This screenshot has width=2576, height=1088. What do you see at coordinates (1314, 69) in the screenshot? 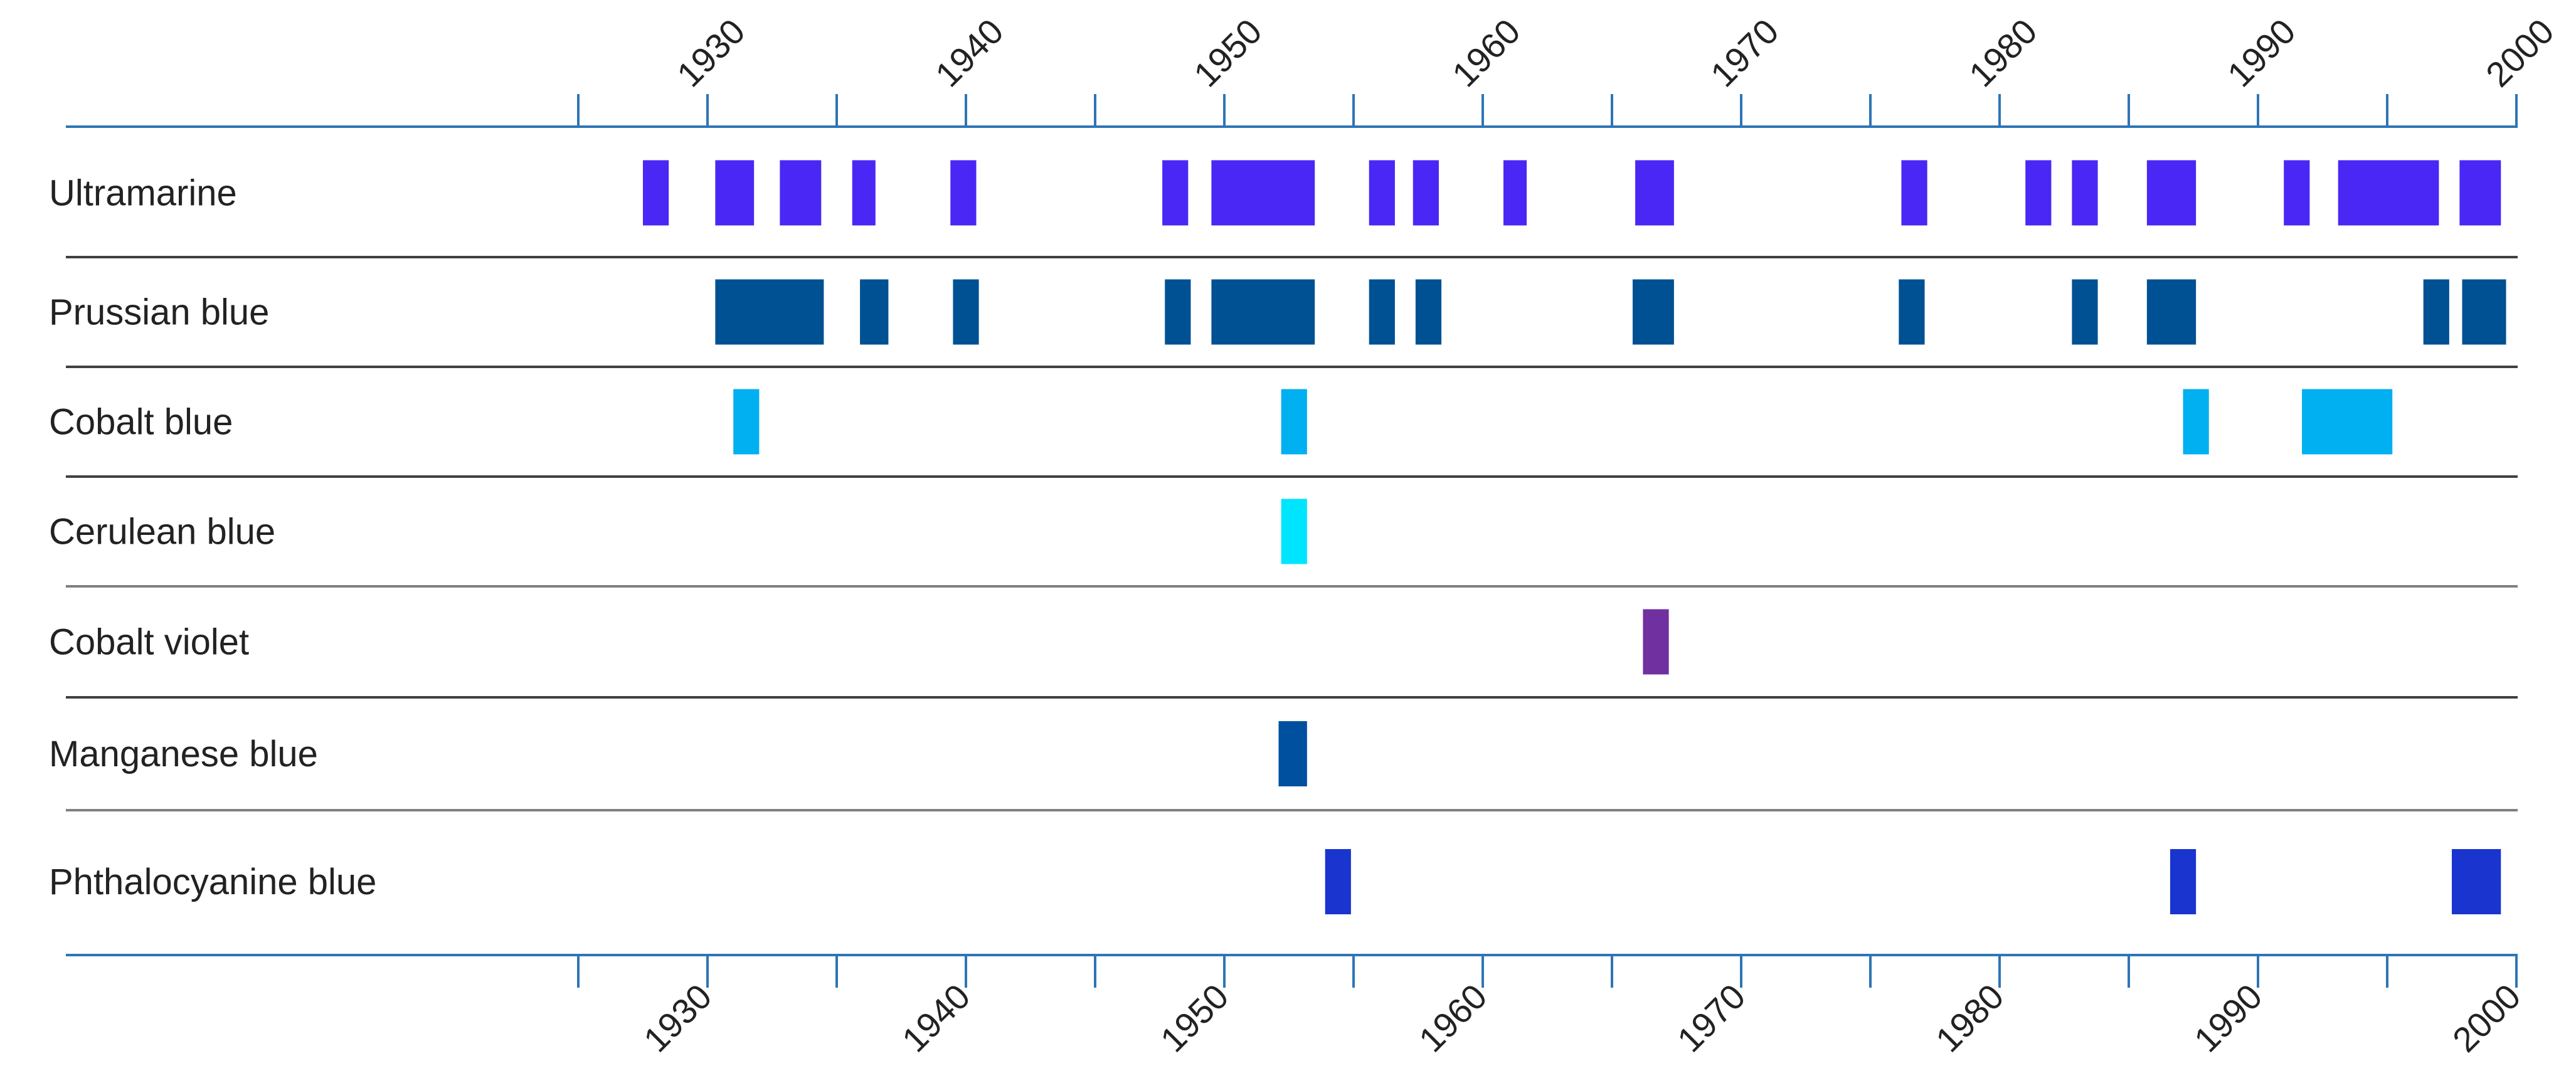
I see `top-axis: 1930 1940 1950 1960 1970 1980 1990 2000` at bounding box center [1314, 69].